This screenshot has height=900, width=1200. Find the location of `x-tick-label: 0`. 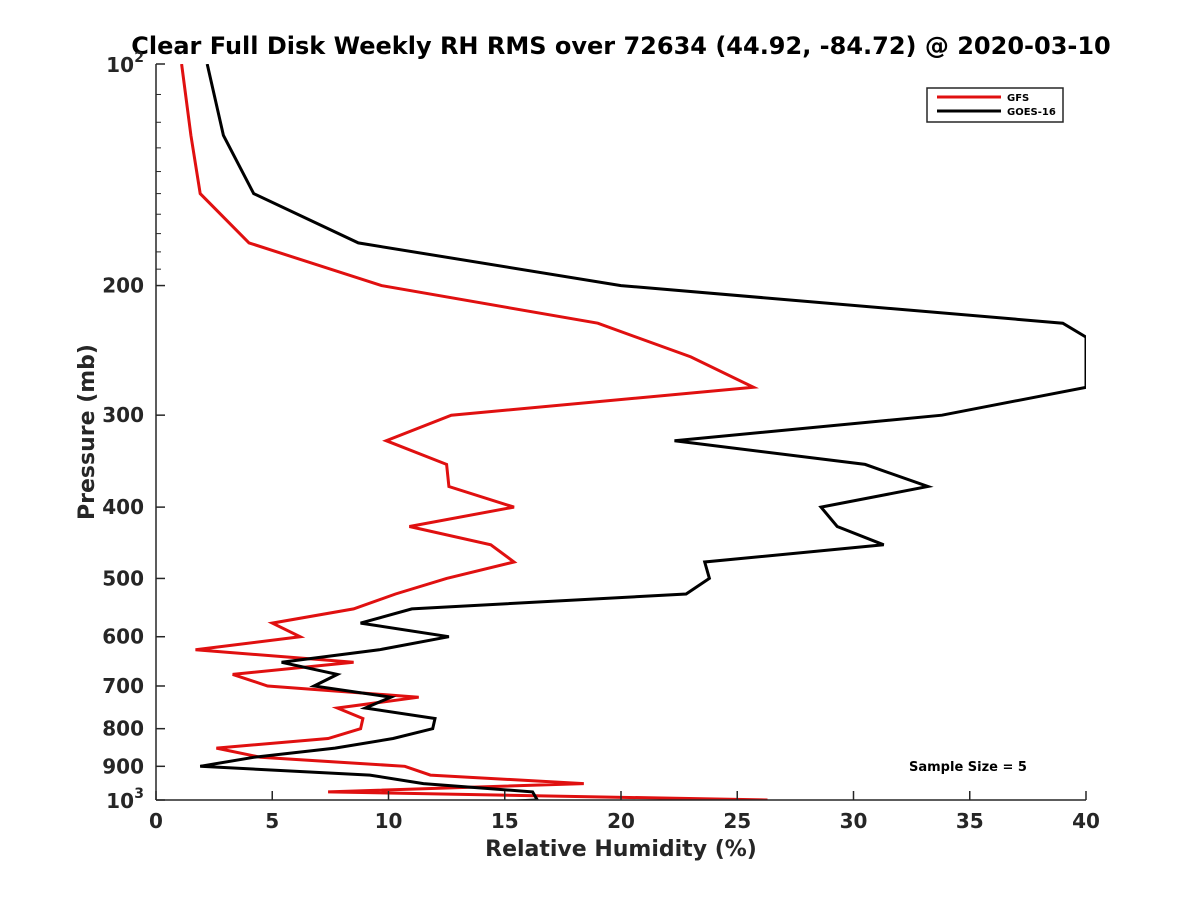

x-tick-label: 0 is located at coordinates (156, 821).